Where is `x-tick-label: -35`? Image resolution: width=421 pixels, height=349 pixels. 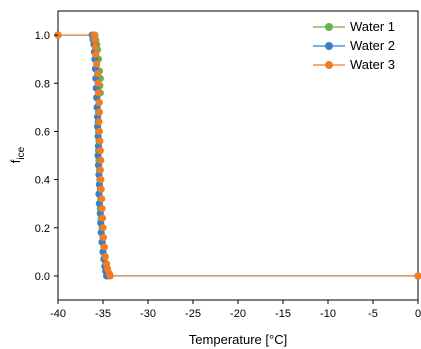 x-tick-label: -35 is located at coordinates (103, 314).